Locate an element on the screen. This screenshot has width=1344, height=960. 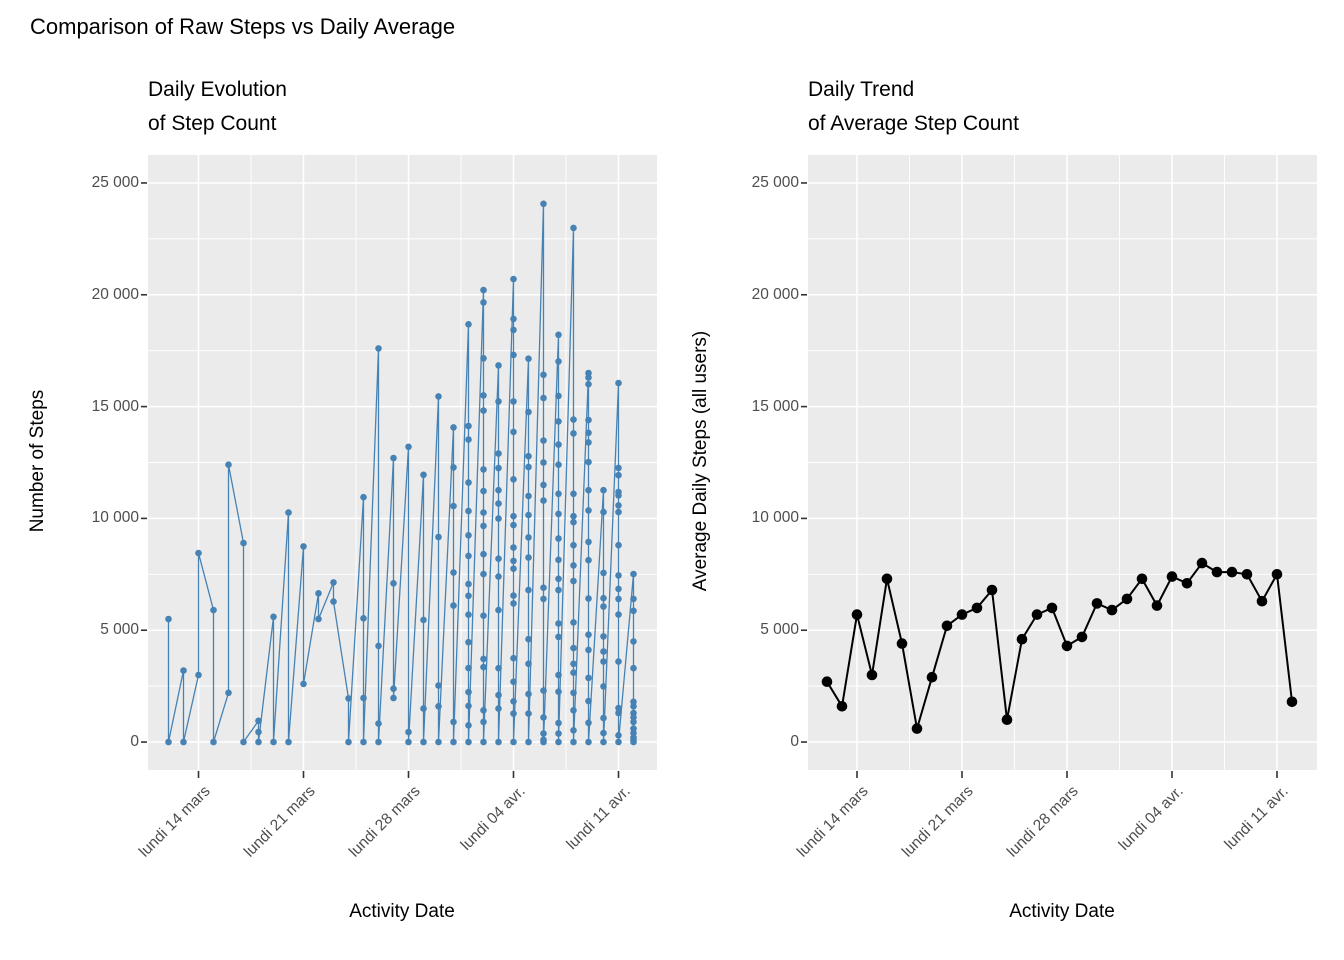
y-tick-label: 25 000 is located at coordinates (775, 182).